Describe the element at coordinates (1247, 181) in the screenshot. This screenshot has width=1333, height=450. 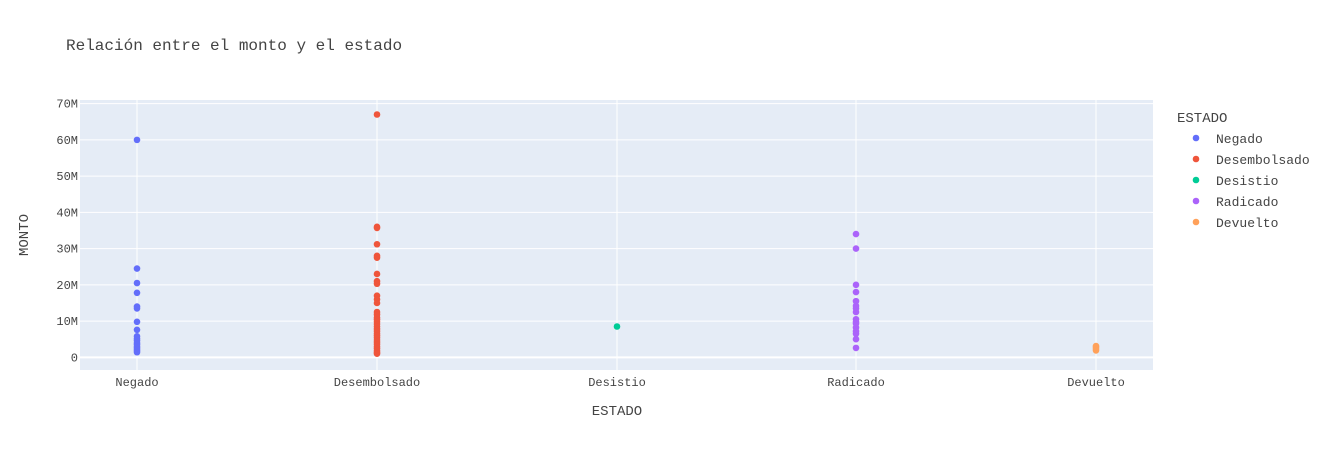
I see `legend-item: Desistio` at that location.